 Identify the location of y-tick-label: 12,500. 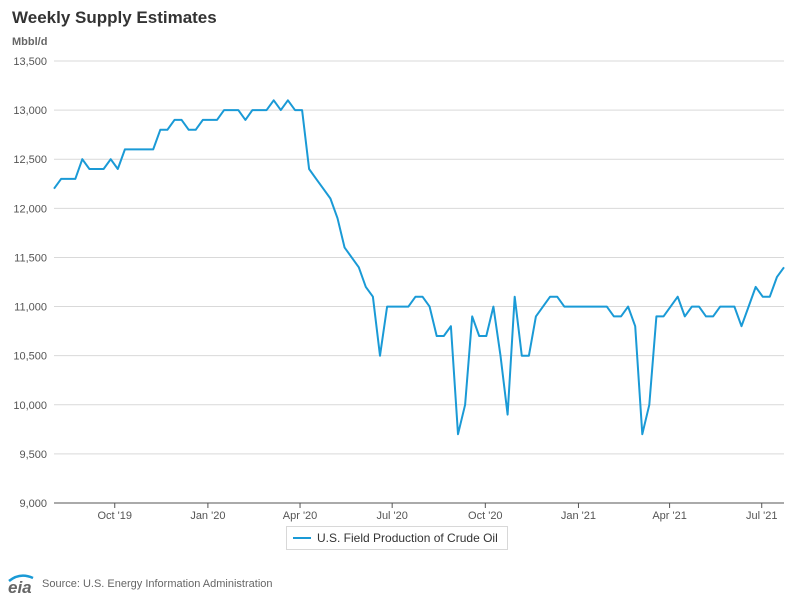
(30, 160).